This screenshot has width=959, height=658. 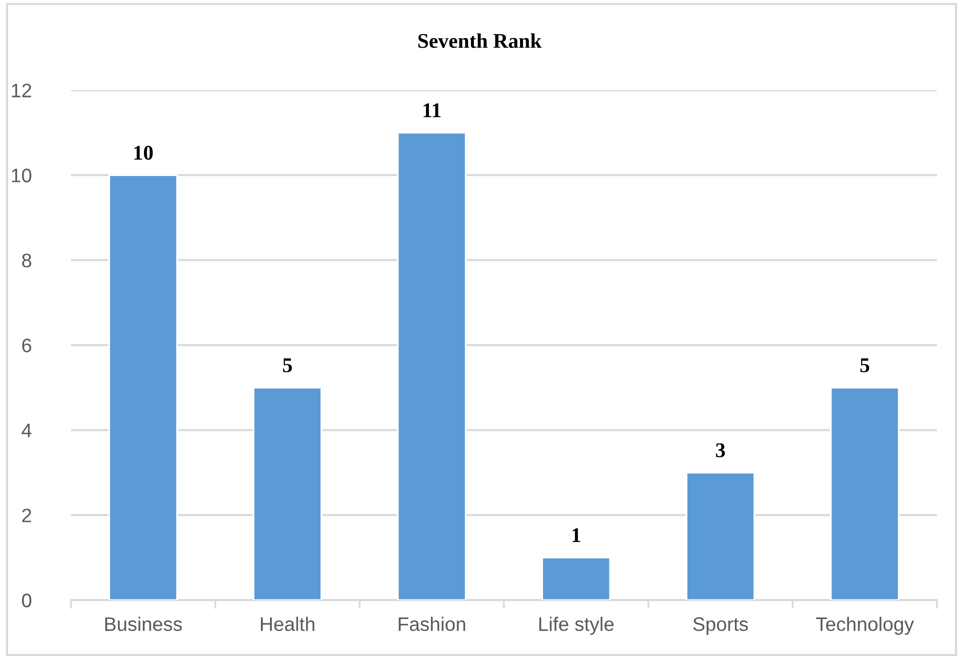 What do you see at coordinates (576, 535) in the screenshot?
I see `data-label: 1` at bounding box center [576, 535].